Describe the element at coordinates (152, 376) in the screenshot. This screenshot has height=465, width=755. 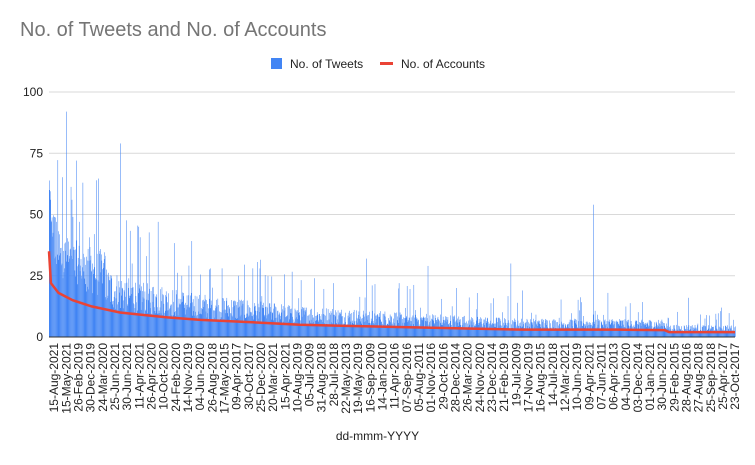
I see `x-tick-label: 26-Apr-2020` at that location.